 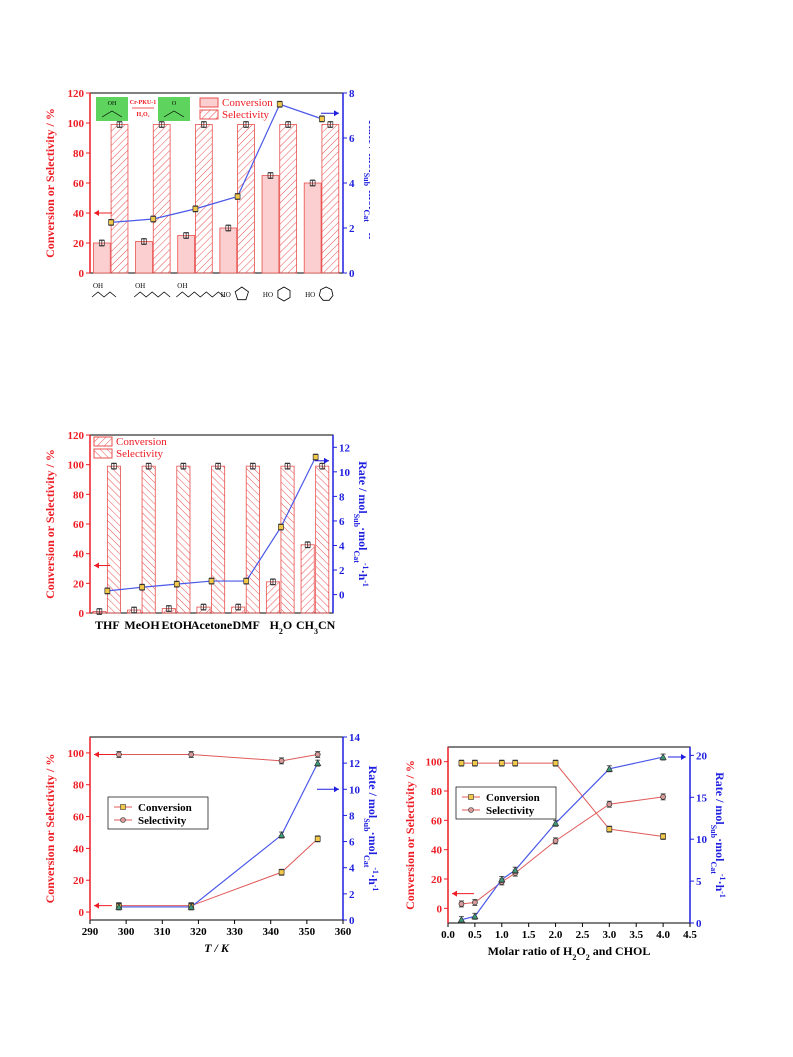 I want to click on c2-left-axis-label: Conversion or Selectivity / %, so click(x=50, y=829).